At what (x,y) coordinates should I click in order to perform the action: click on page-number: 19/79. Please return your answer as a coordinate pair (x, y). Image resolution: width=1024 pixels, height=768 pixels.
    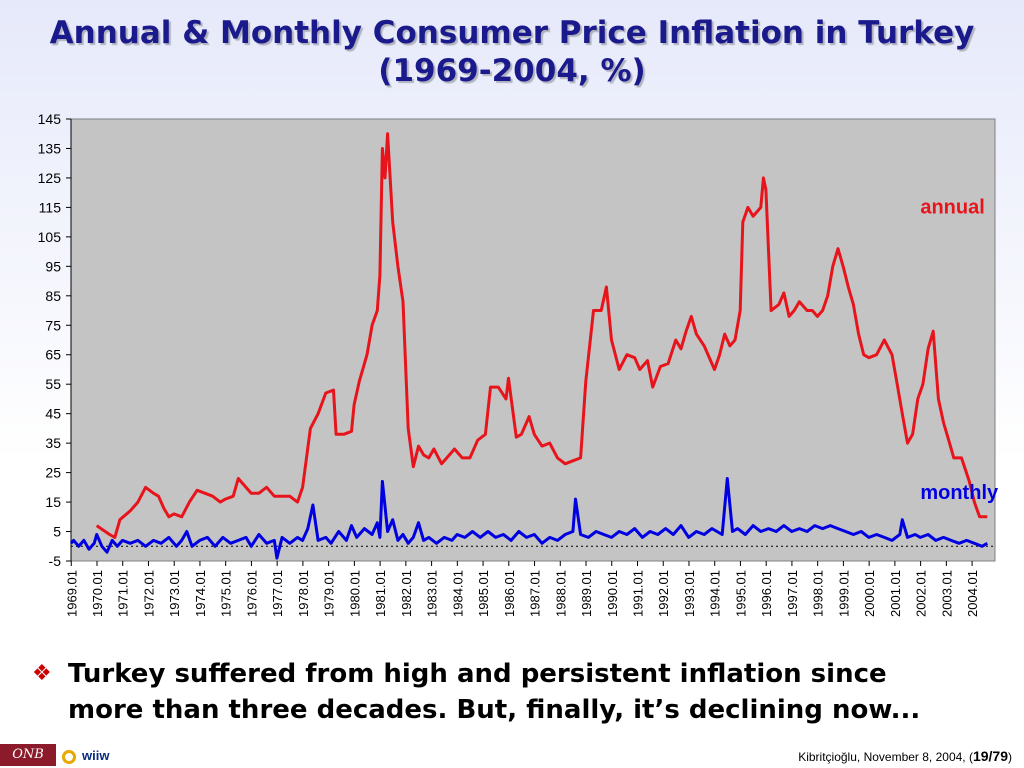
    Looking at the image, I should click on (990, 756).